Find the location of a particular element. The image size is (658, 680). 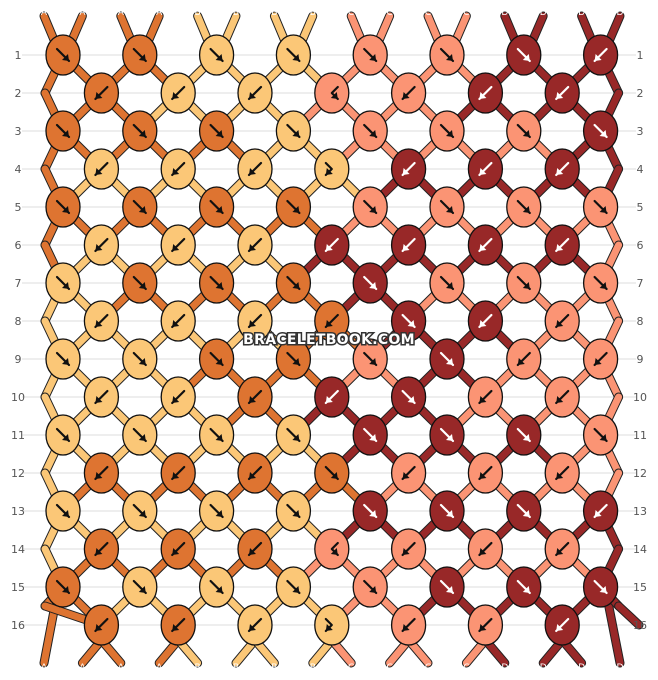

row-number-right: 14 is located at coordinates (640, 549).